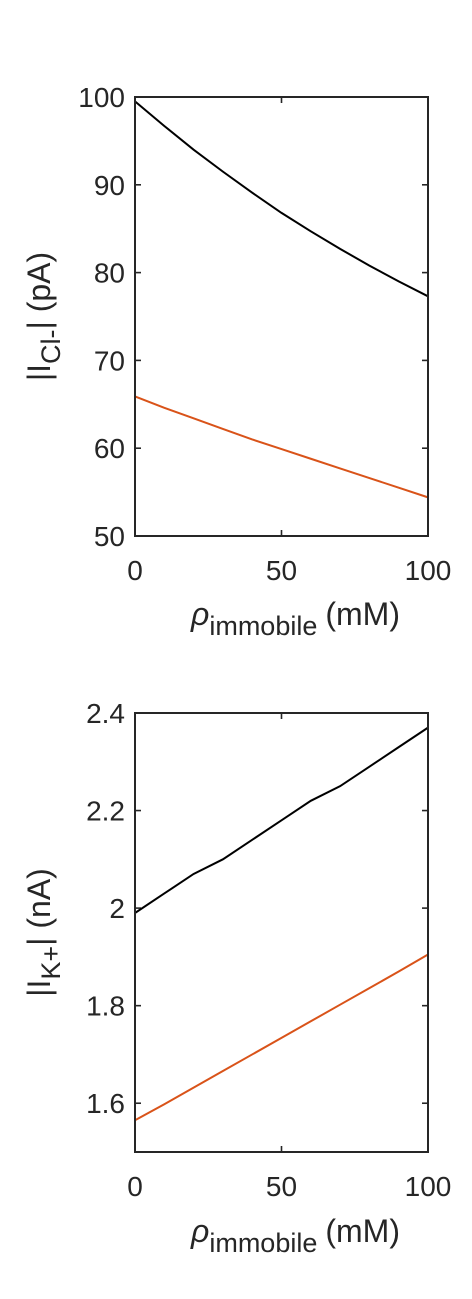 The image size is (472, 1299). I want to click on y-axis-label-suffix: | (pA), so click(39, 291).